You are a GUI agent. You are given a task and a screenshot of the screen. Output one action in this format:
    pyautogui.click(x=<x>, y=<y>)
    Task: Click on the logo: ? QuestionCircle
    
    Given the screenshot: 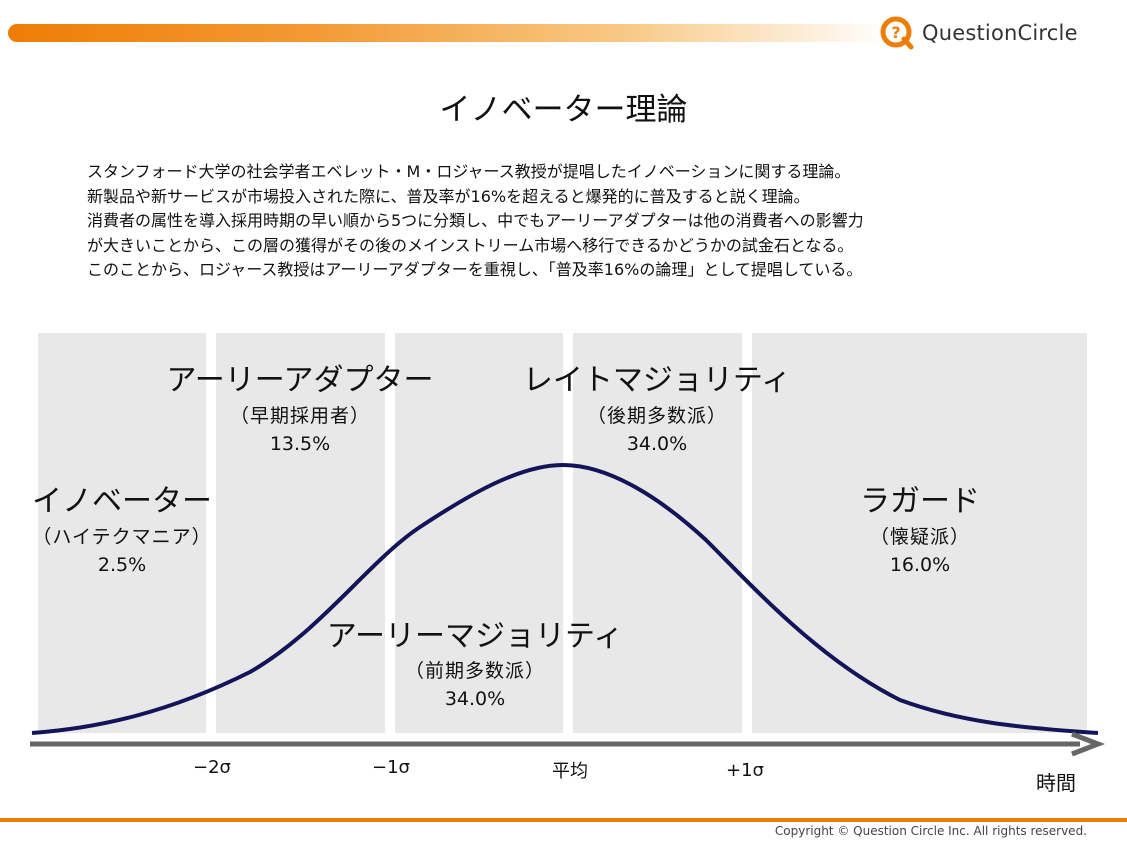 What is the action you would take?
    pyautogui.click(x=979, y=33)
    